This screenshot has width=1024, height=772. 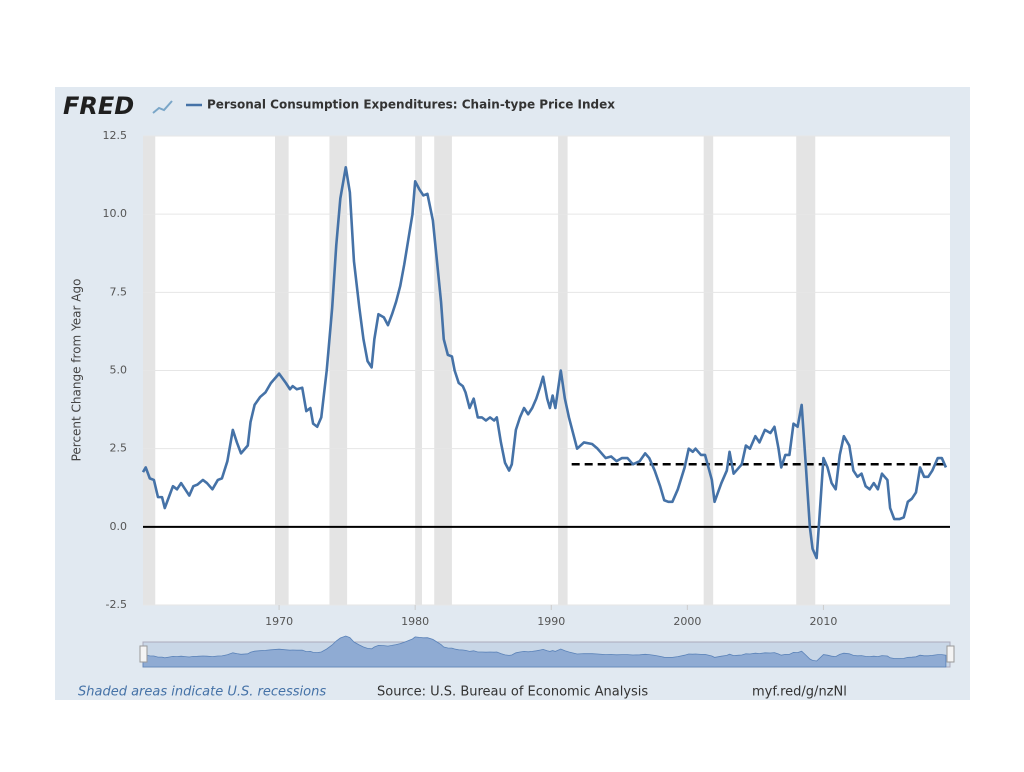 I want to click on y-tick-label: 10.0, so click(x=115, y=213).